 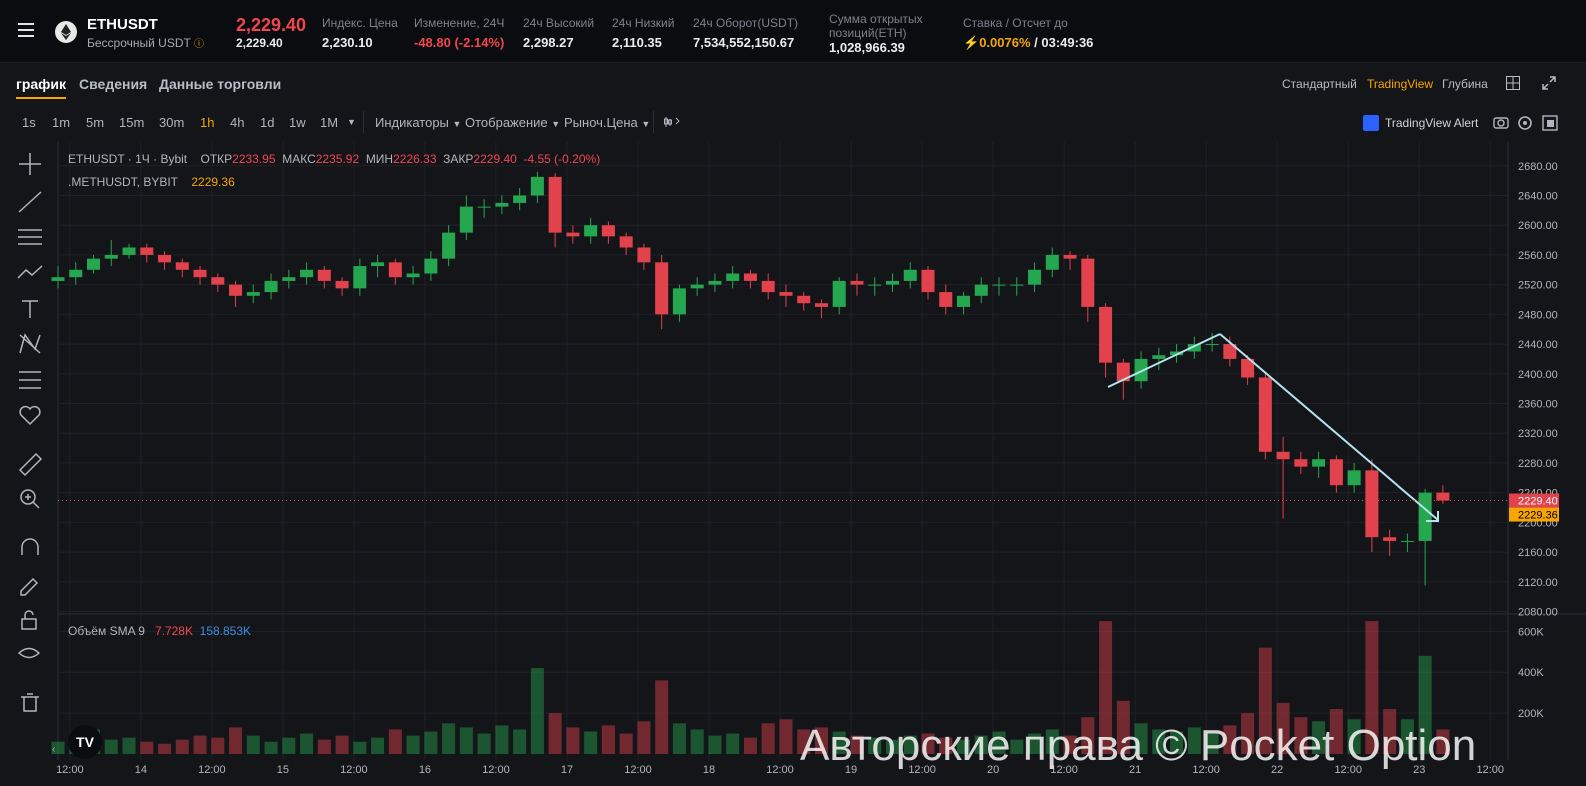 What do you see at coordinates (1527, 123) in the screenshot?
I see `chart-tools` at bounding box center [1527, 123].